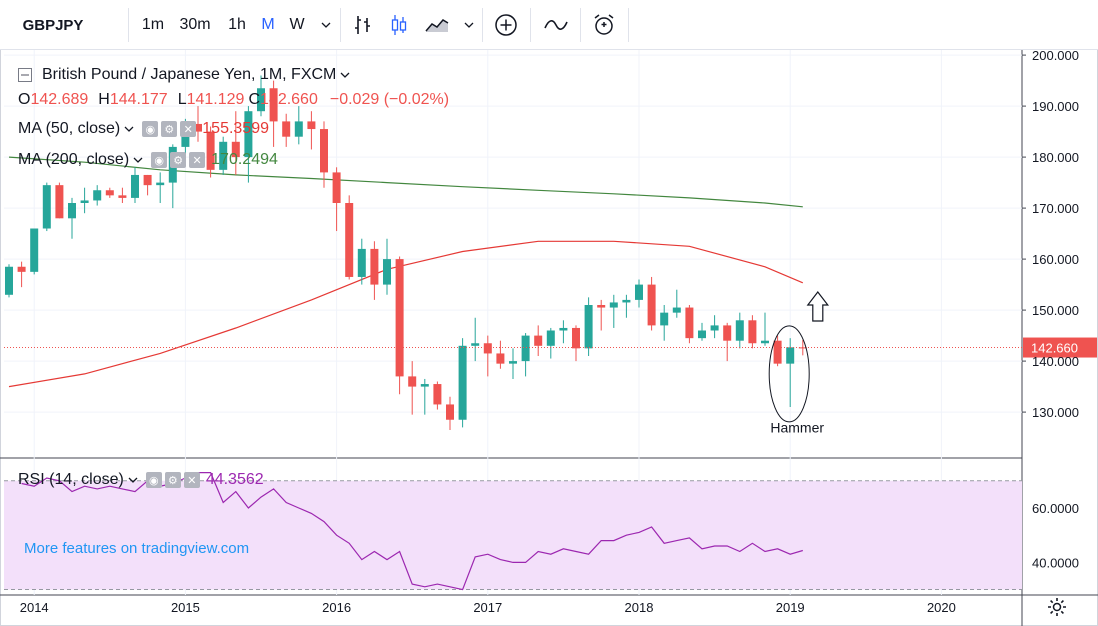  Describe the element at coordinates (237, 24) in the screenshot. I see `interval-1h-button: 1h` at that location.